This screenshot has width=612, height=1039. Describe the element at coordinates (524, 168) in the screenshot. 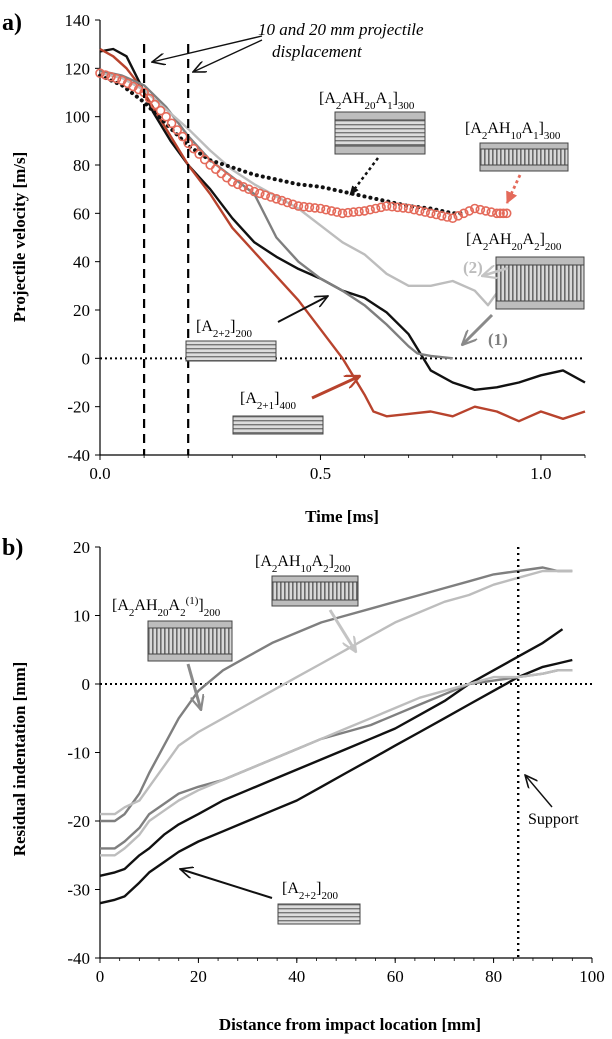

I see `laminate-icon-a2ah10a1-bottom` at that location.